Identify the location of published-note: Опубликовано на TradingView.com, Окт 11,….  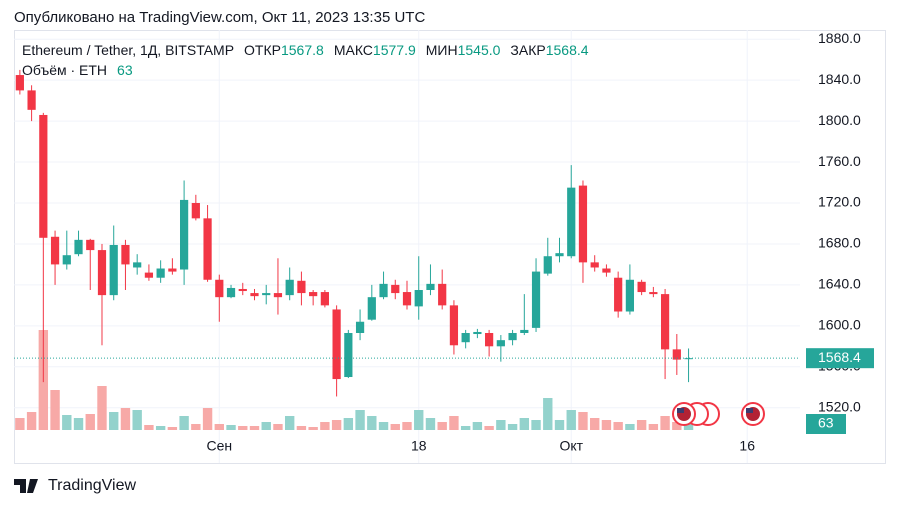
(219, 17).